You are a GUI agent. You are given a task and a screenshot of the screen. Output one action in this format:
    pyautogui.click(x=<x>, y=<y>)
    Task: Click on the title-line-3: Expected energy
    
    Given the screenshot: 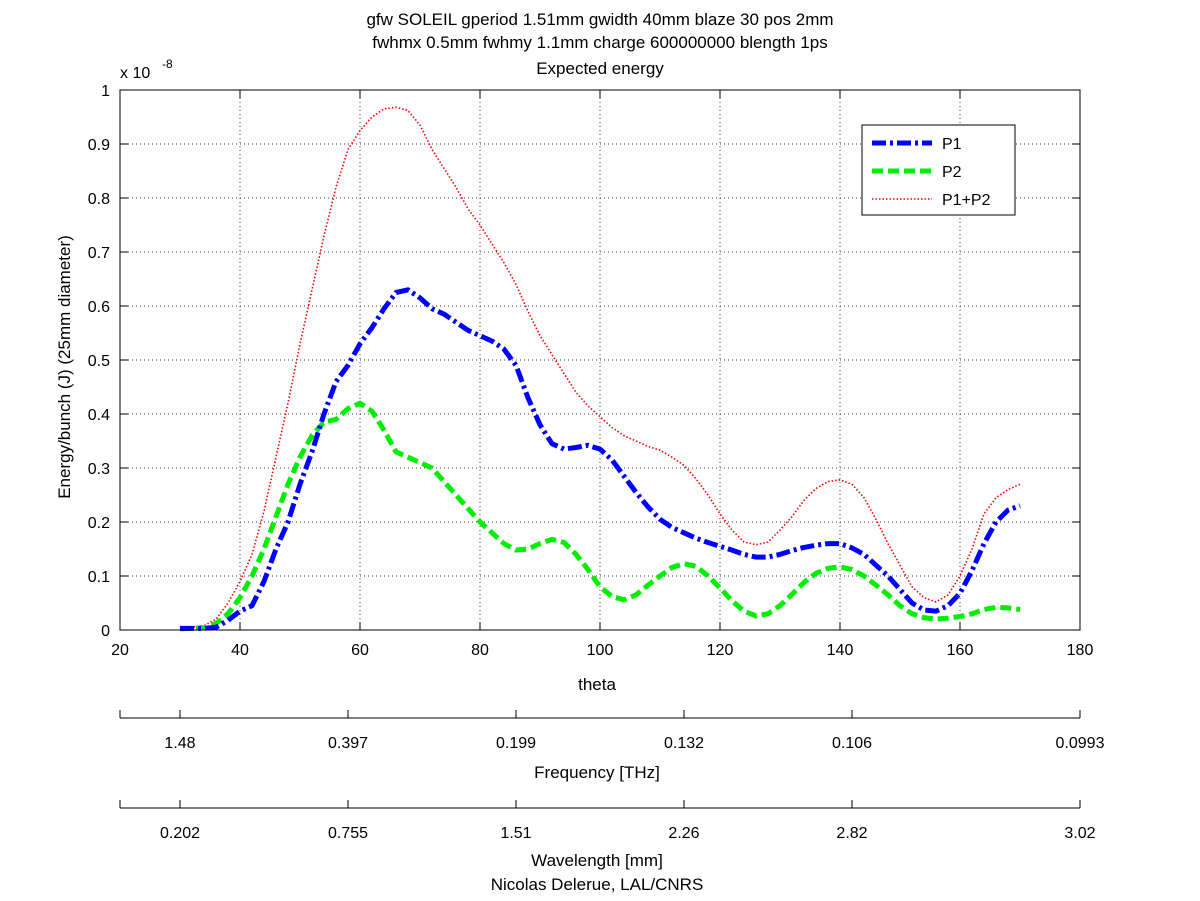 What is the action you would take?
    pyautogui.click(x=600, y=68)
    